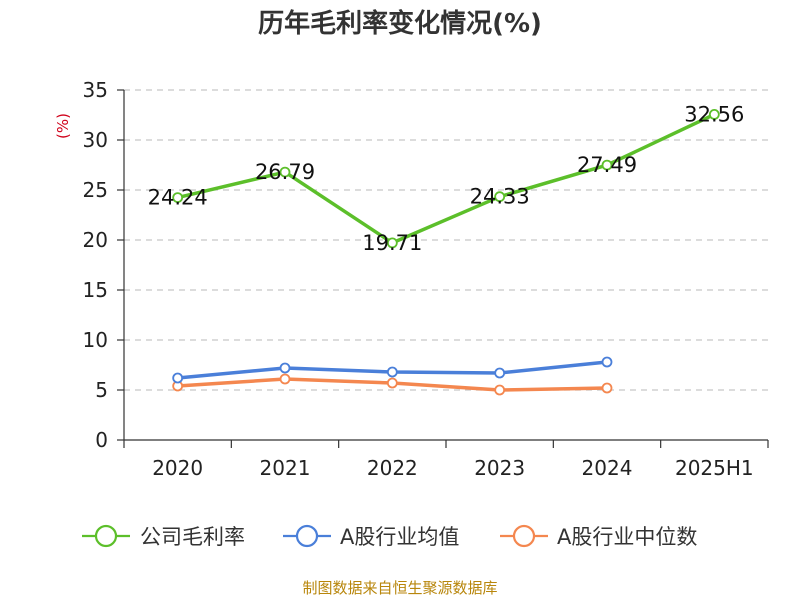 The width and height of the screenshot is (800, 600). I want to click on chart-title: 历年毛利率变化情况(%), so click(400, 23).